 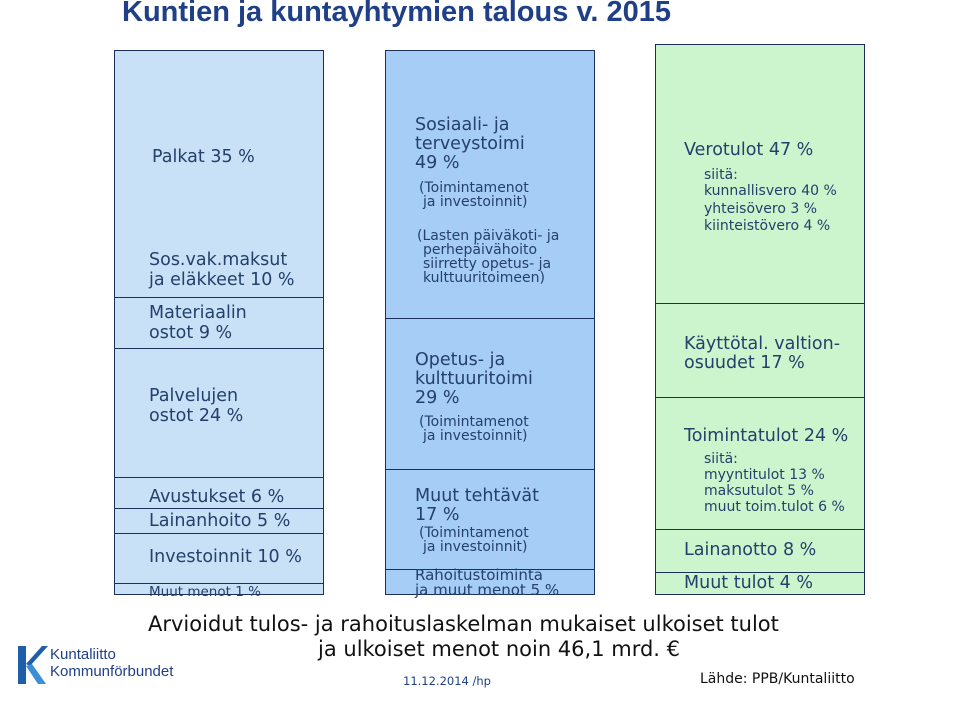 I want to click on myyntitulot-label: myyntitulot 13 %, so click(x=764, y=475).